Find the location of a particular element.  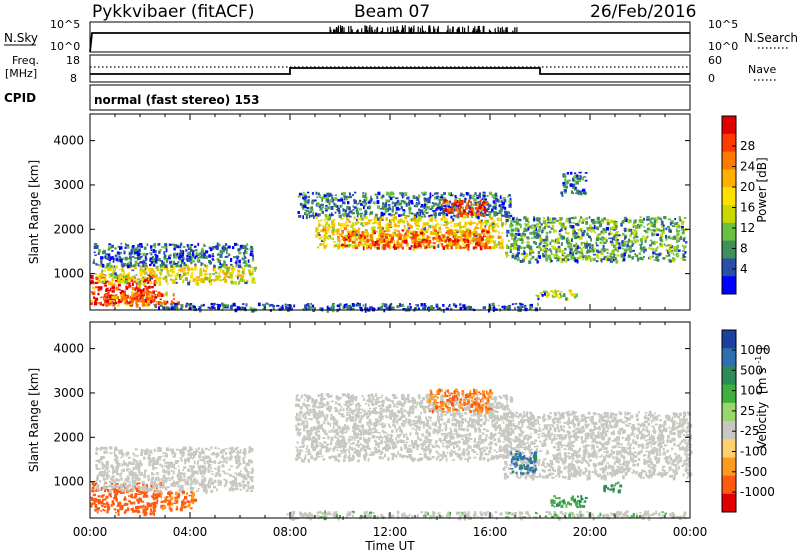

data-blob is located at coordinates (174, 470).